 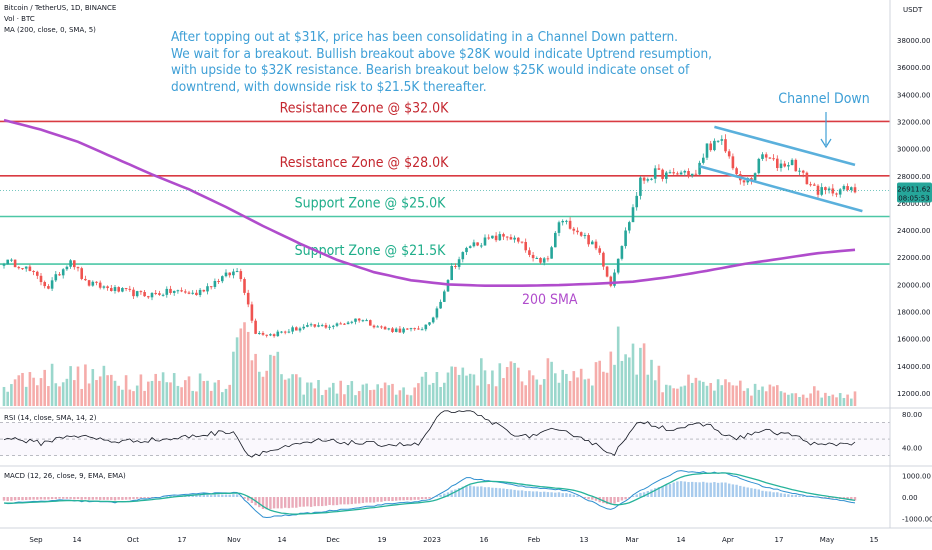 What do you see at coordinates (913, 150) in the screenshot?
I see `price-tick-label: 30000.00` at bounding box center [913, 150].